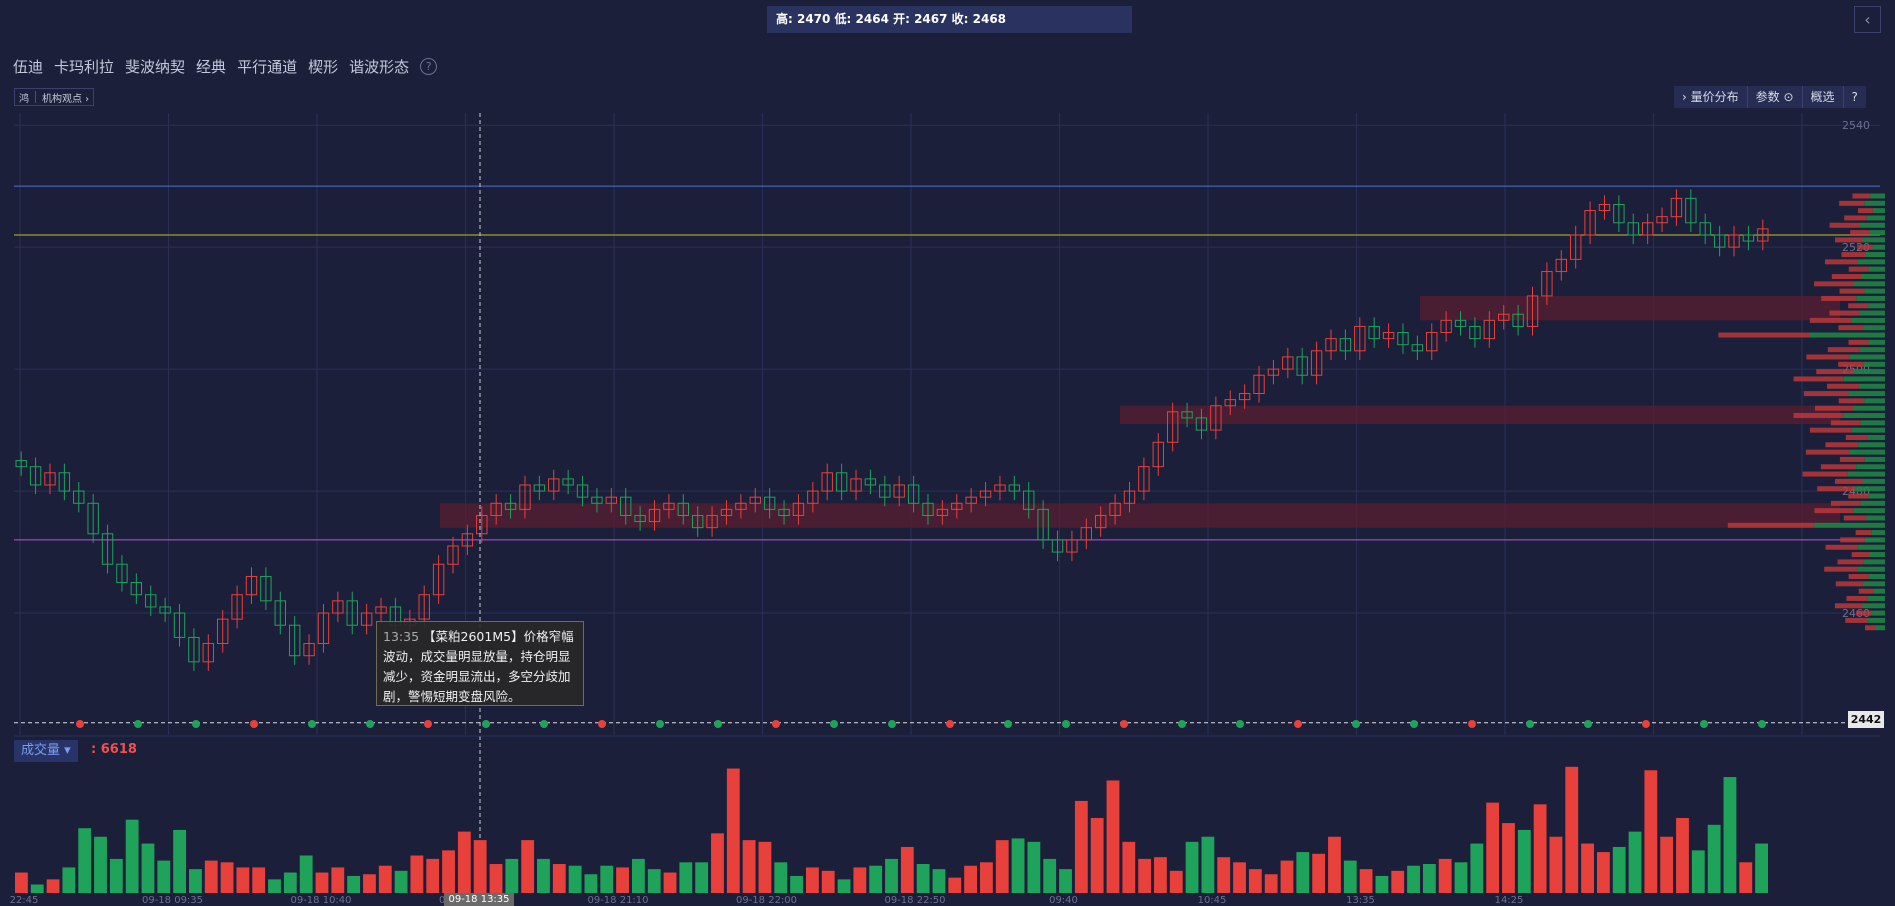  What do you see at coordinates (1509, 899) in the screenshot?
I see `time-axis-label: 14:25` at bounding box center [1509, 899].